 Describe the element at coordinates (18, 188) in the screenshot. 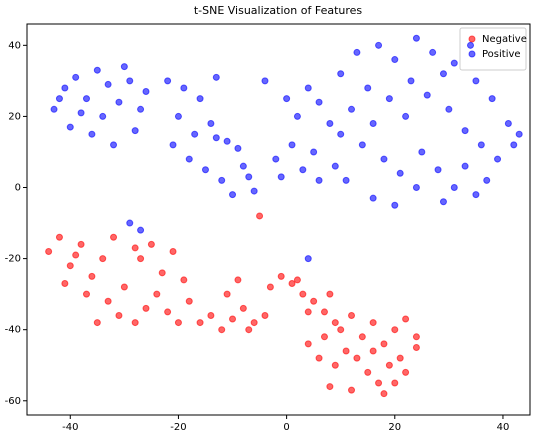

I see `y-tick-label: 0` at that location.